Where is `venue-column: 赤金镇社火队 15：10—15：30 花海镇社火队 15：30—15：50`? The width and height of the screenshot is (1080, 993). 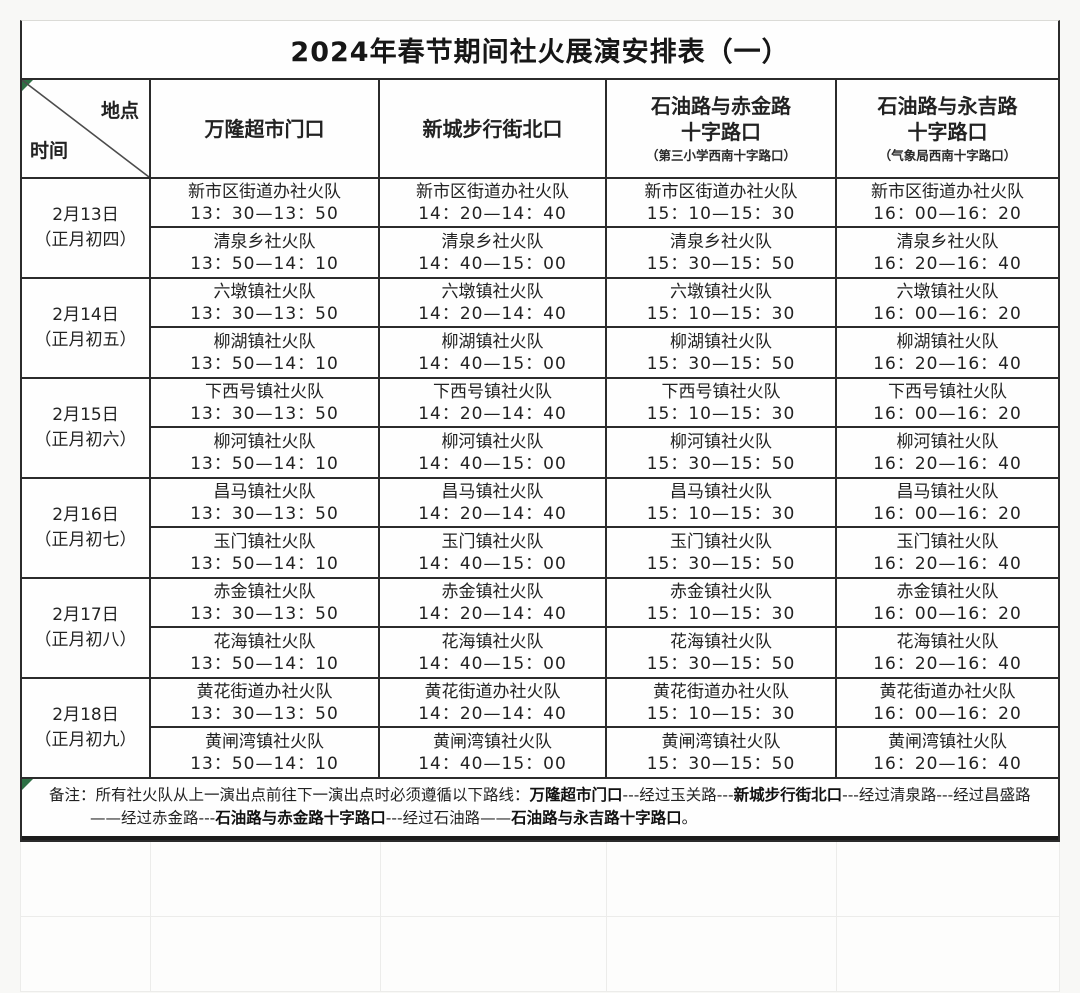
venue-column: 赤金镇社火队 15：10—15：30 花海镇社火队 15：30—15：50 is located at coordinates (722, 628).